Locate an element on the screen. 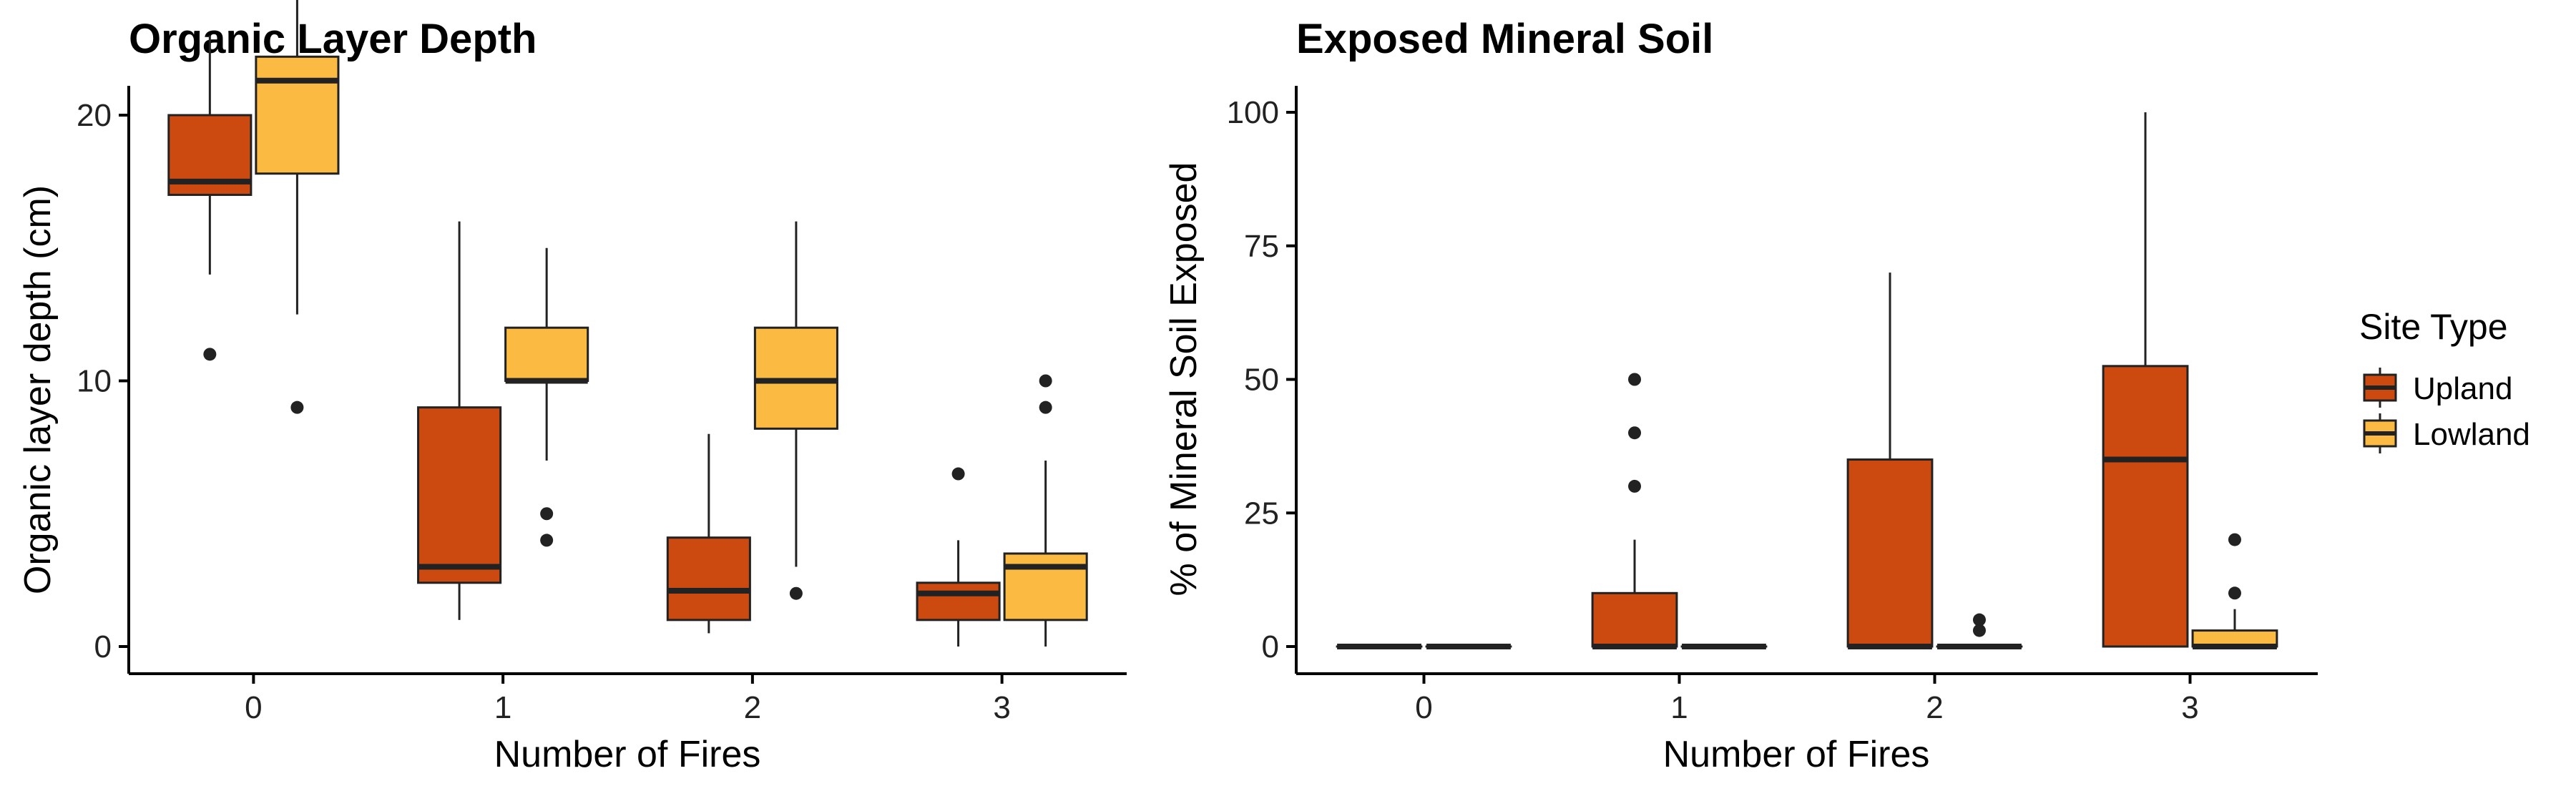 This screenshot has width=2576, height=796. y-ticks: 0 10 20 is located at coordinates (103, 381).